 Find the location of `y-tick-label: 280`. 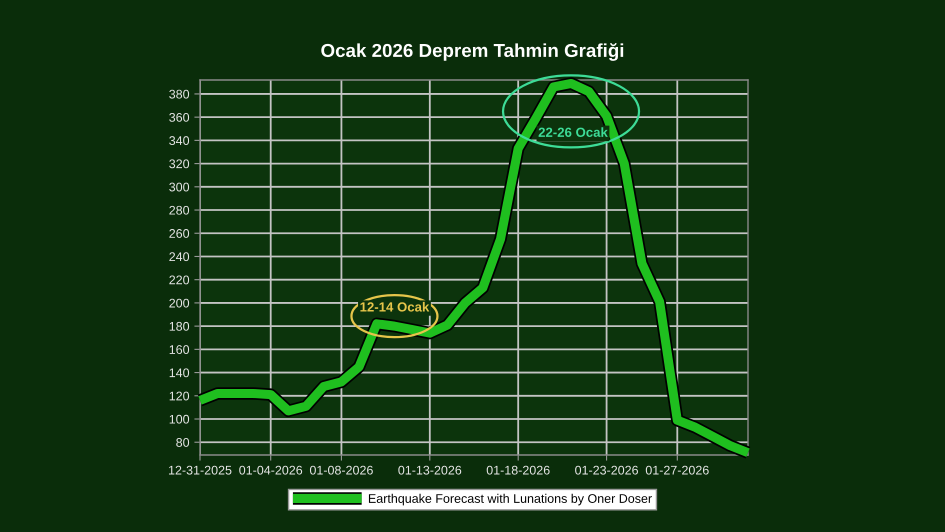

y-tick-label: 280 is located at coordinates (179, 210).